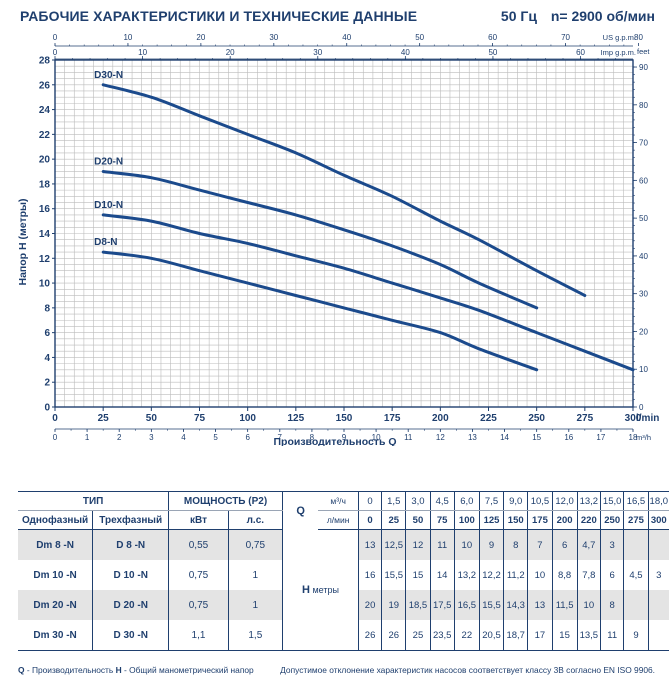  Describe the element at coordinates (643, 143) in the screenshot. I see `feet-tick-label: 70` at that location.